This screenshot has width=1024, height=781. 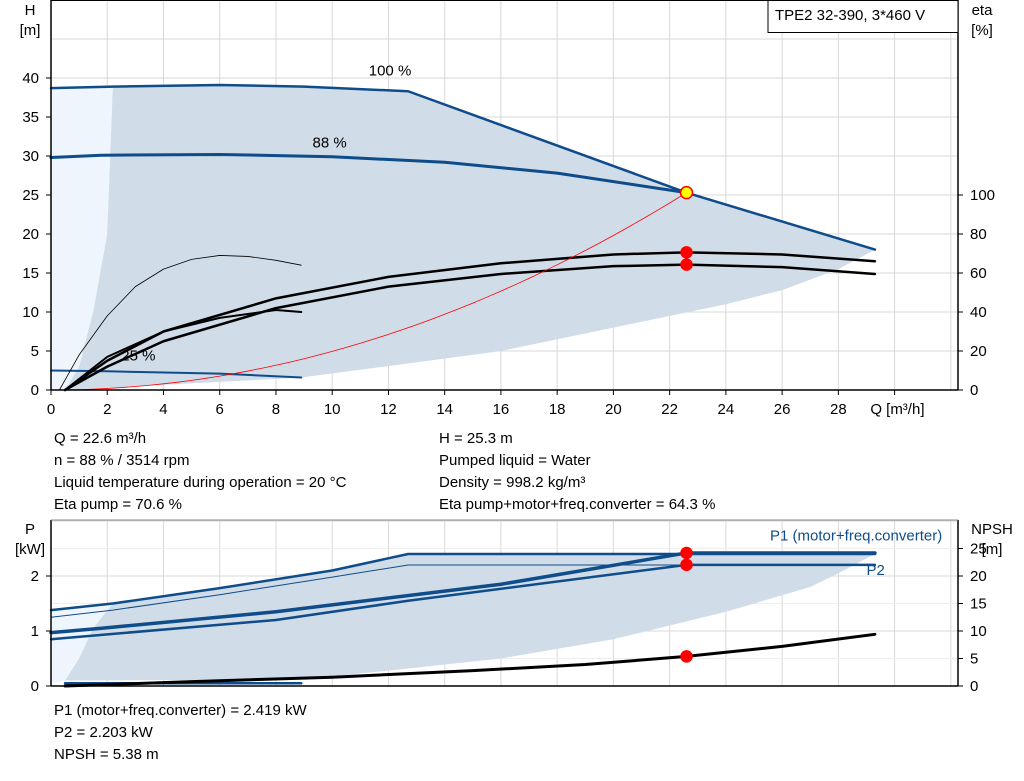 I want to click on plot2-y-tick-label: 0, so click(x=35, y=686).